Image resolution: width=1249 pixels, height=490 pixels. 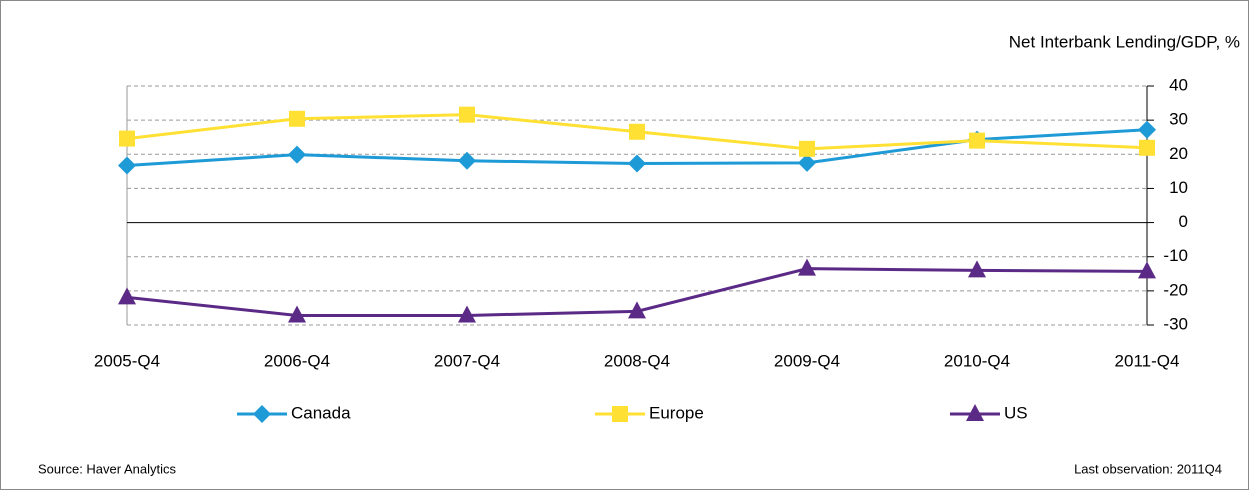 What do you see at coordinates (1178, 119) in the screenshot?
I see `y-tick-label: 30` at bounding box center [1178, 119].